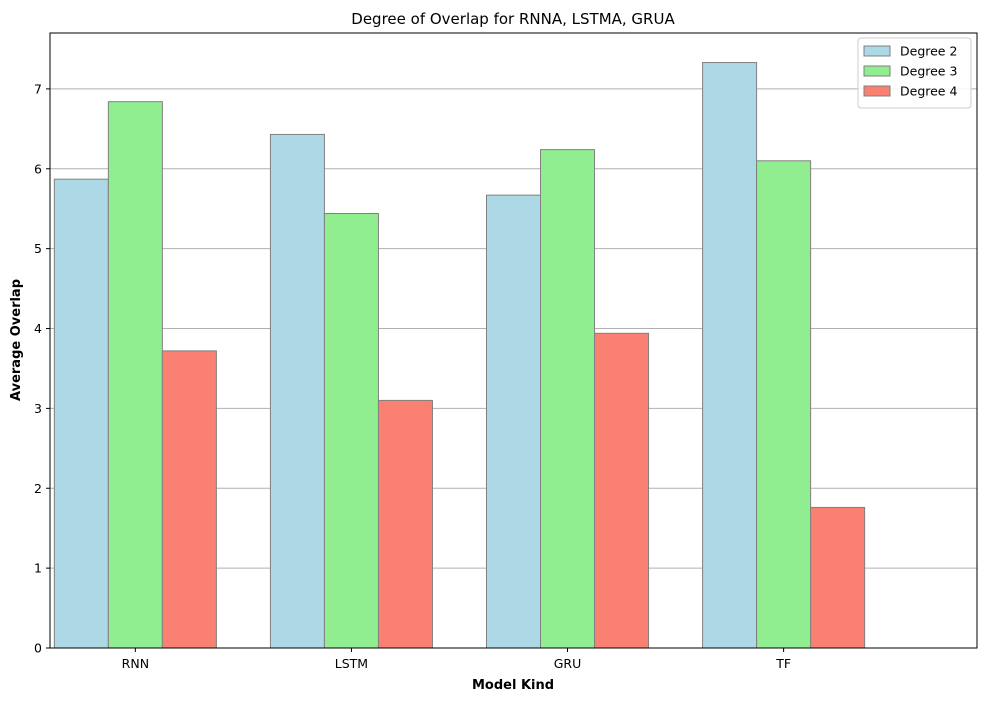 The width and height of the screenshot is (988, 701). What do you see at coordinates (38, 328) in the screenshot?
I see `y-tick-label: 4` at bounding box center [38, 328].